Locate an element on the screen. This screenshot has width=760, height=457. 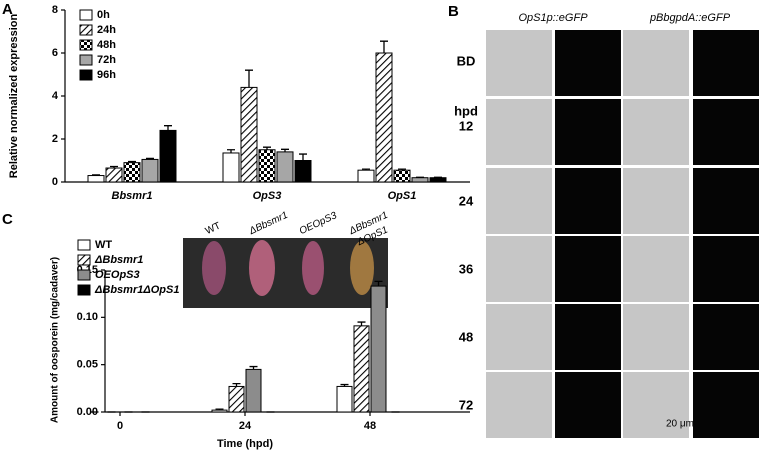
legend-label: WT is located at coordinates (103, 245).